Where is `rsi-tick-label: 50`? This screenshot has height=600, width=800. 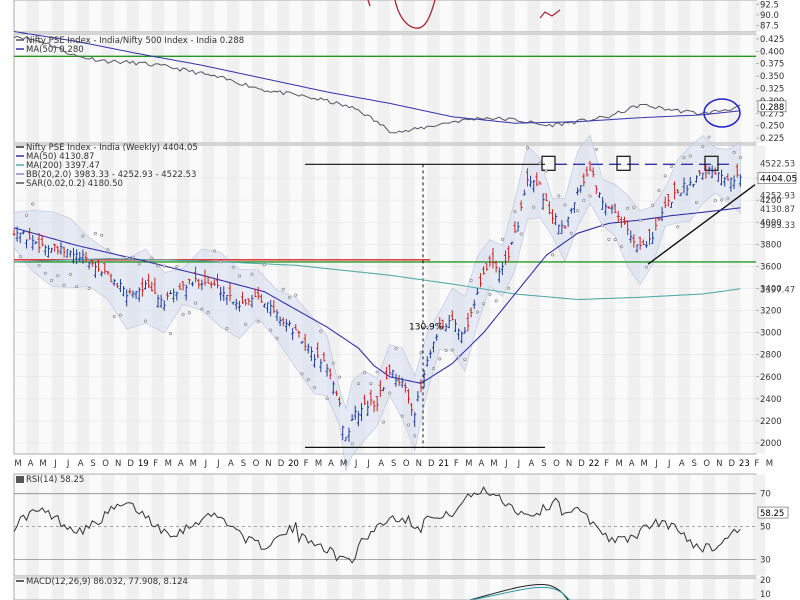
rsi-tick-label: 50 is located at coordinates (765, 528).